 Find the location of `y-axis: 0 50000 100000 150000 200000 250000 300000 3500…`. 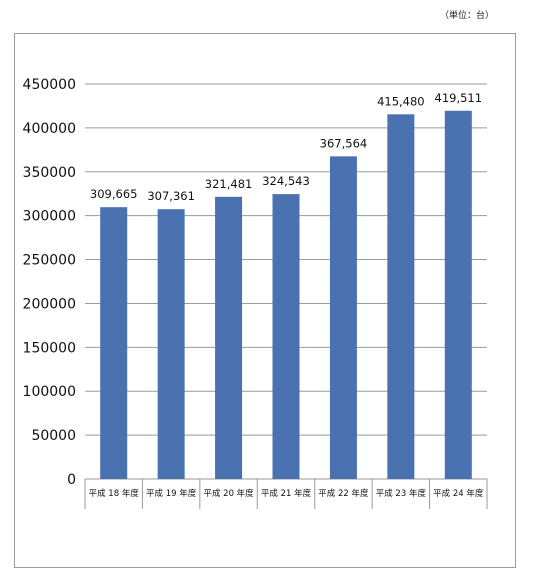

y-axis: 0 50000 100000 150000 200000 250000 300000 3500… is located at coordinates (49, 282).